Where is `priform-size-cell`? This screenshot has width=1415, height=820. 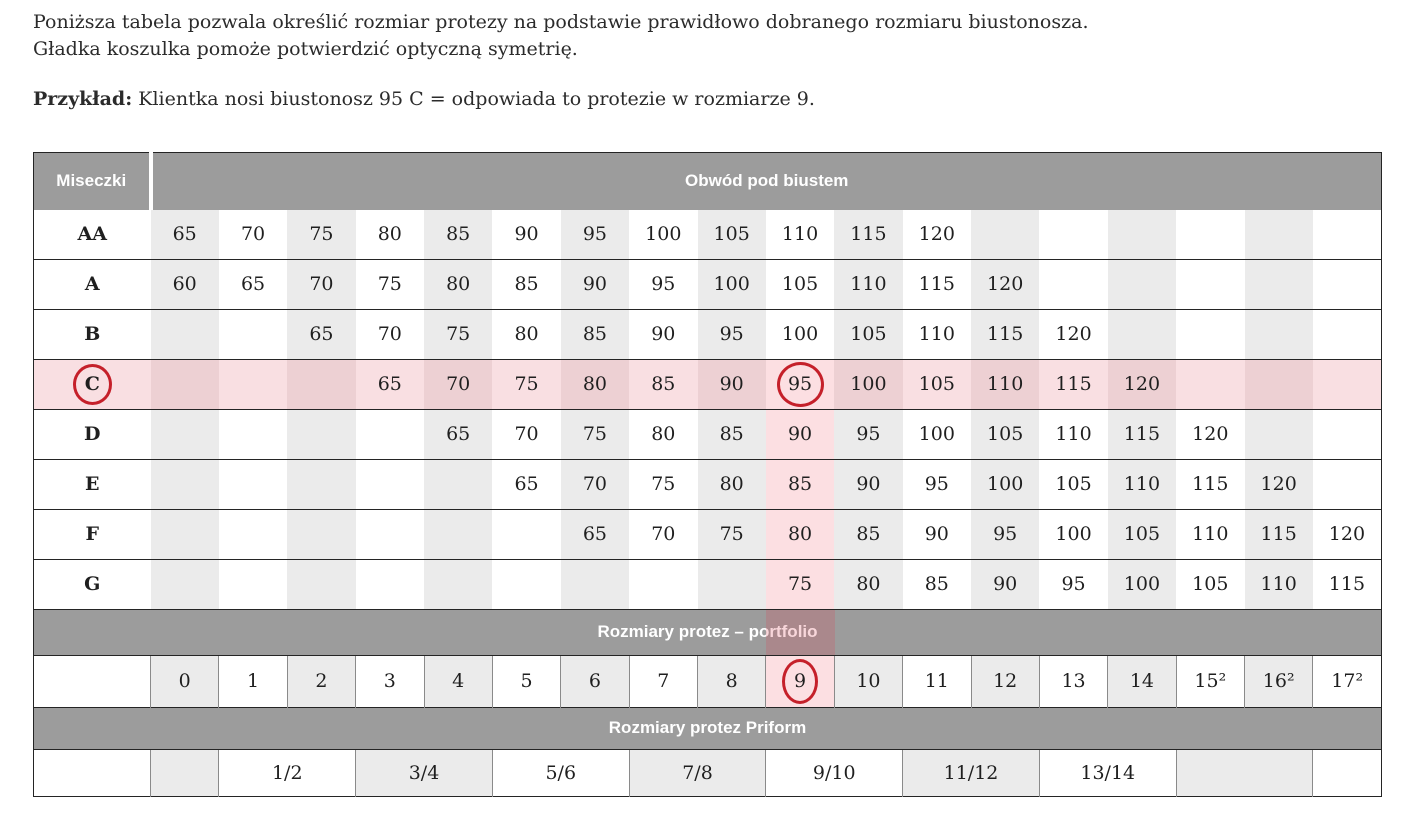 priform-size-cell is located at coordinates (1244, 772).